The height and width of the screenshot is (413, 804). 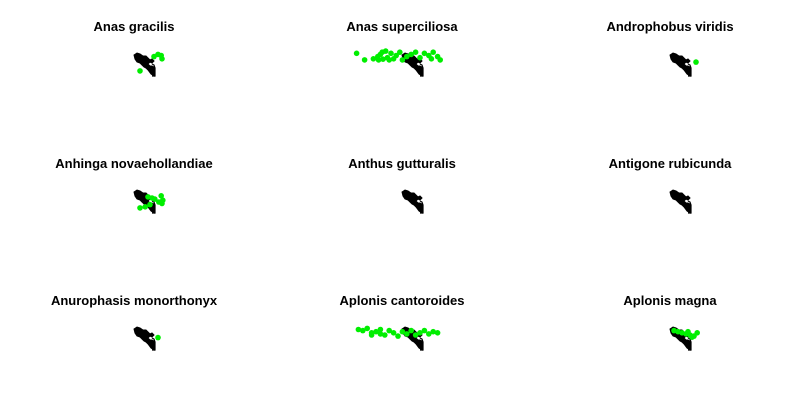 I want to click on species-title: Antigone rubicunda, so click(x=670, y=163).